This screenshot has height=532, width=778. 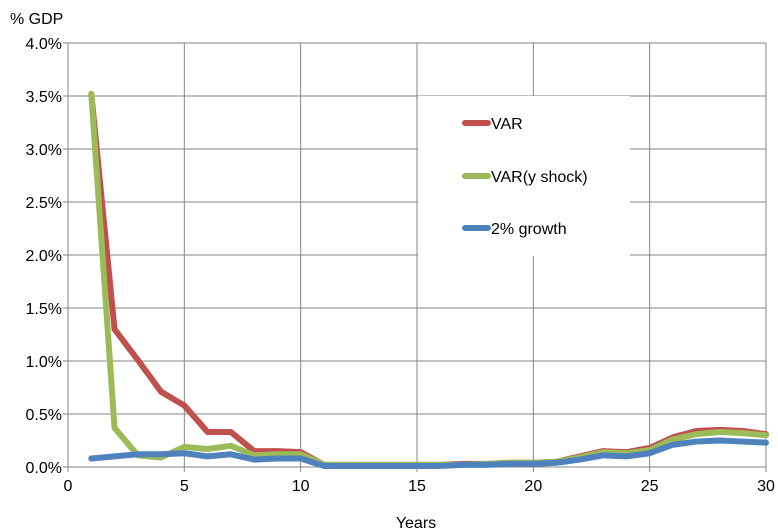 I want to click on legend: VAR VAR(y shock) 2% growth, so click(x=524, y=176).